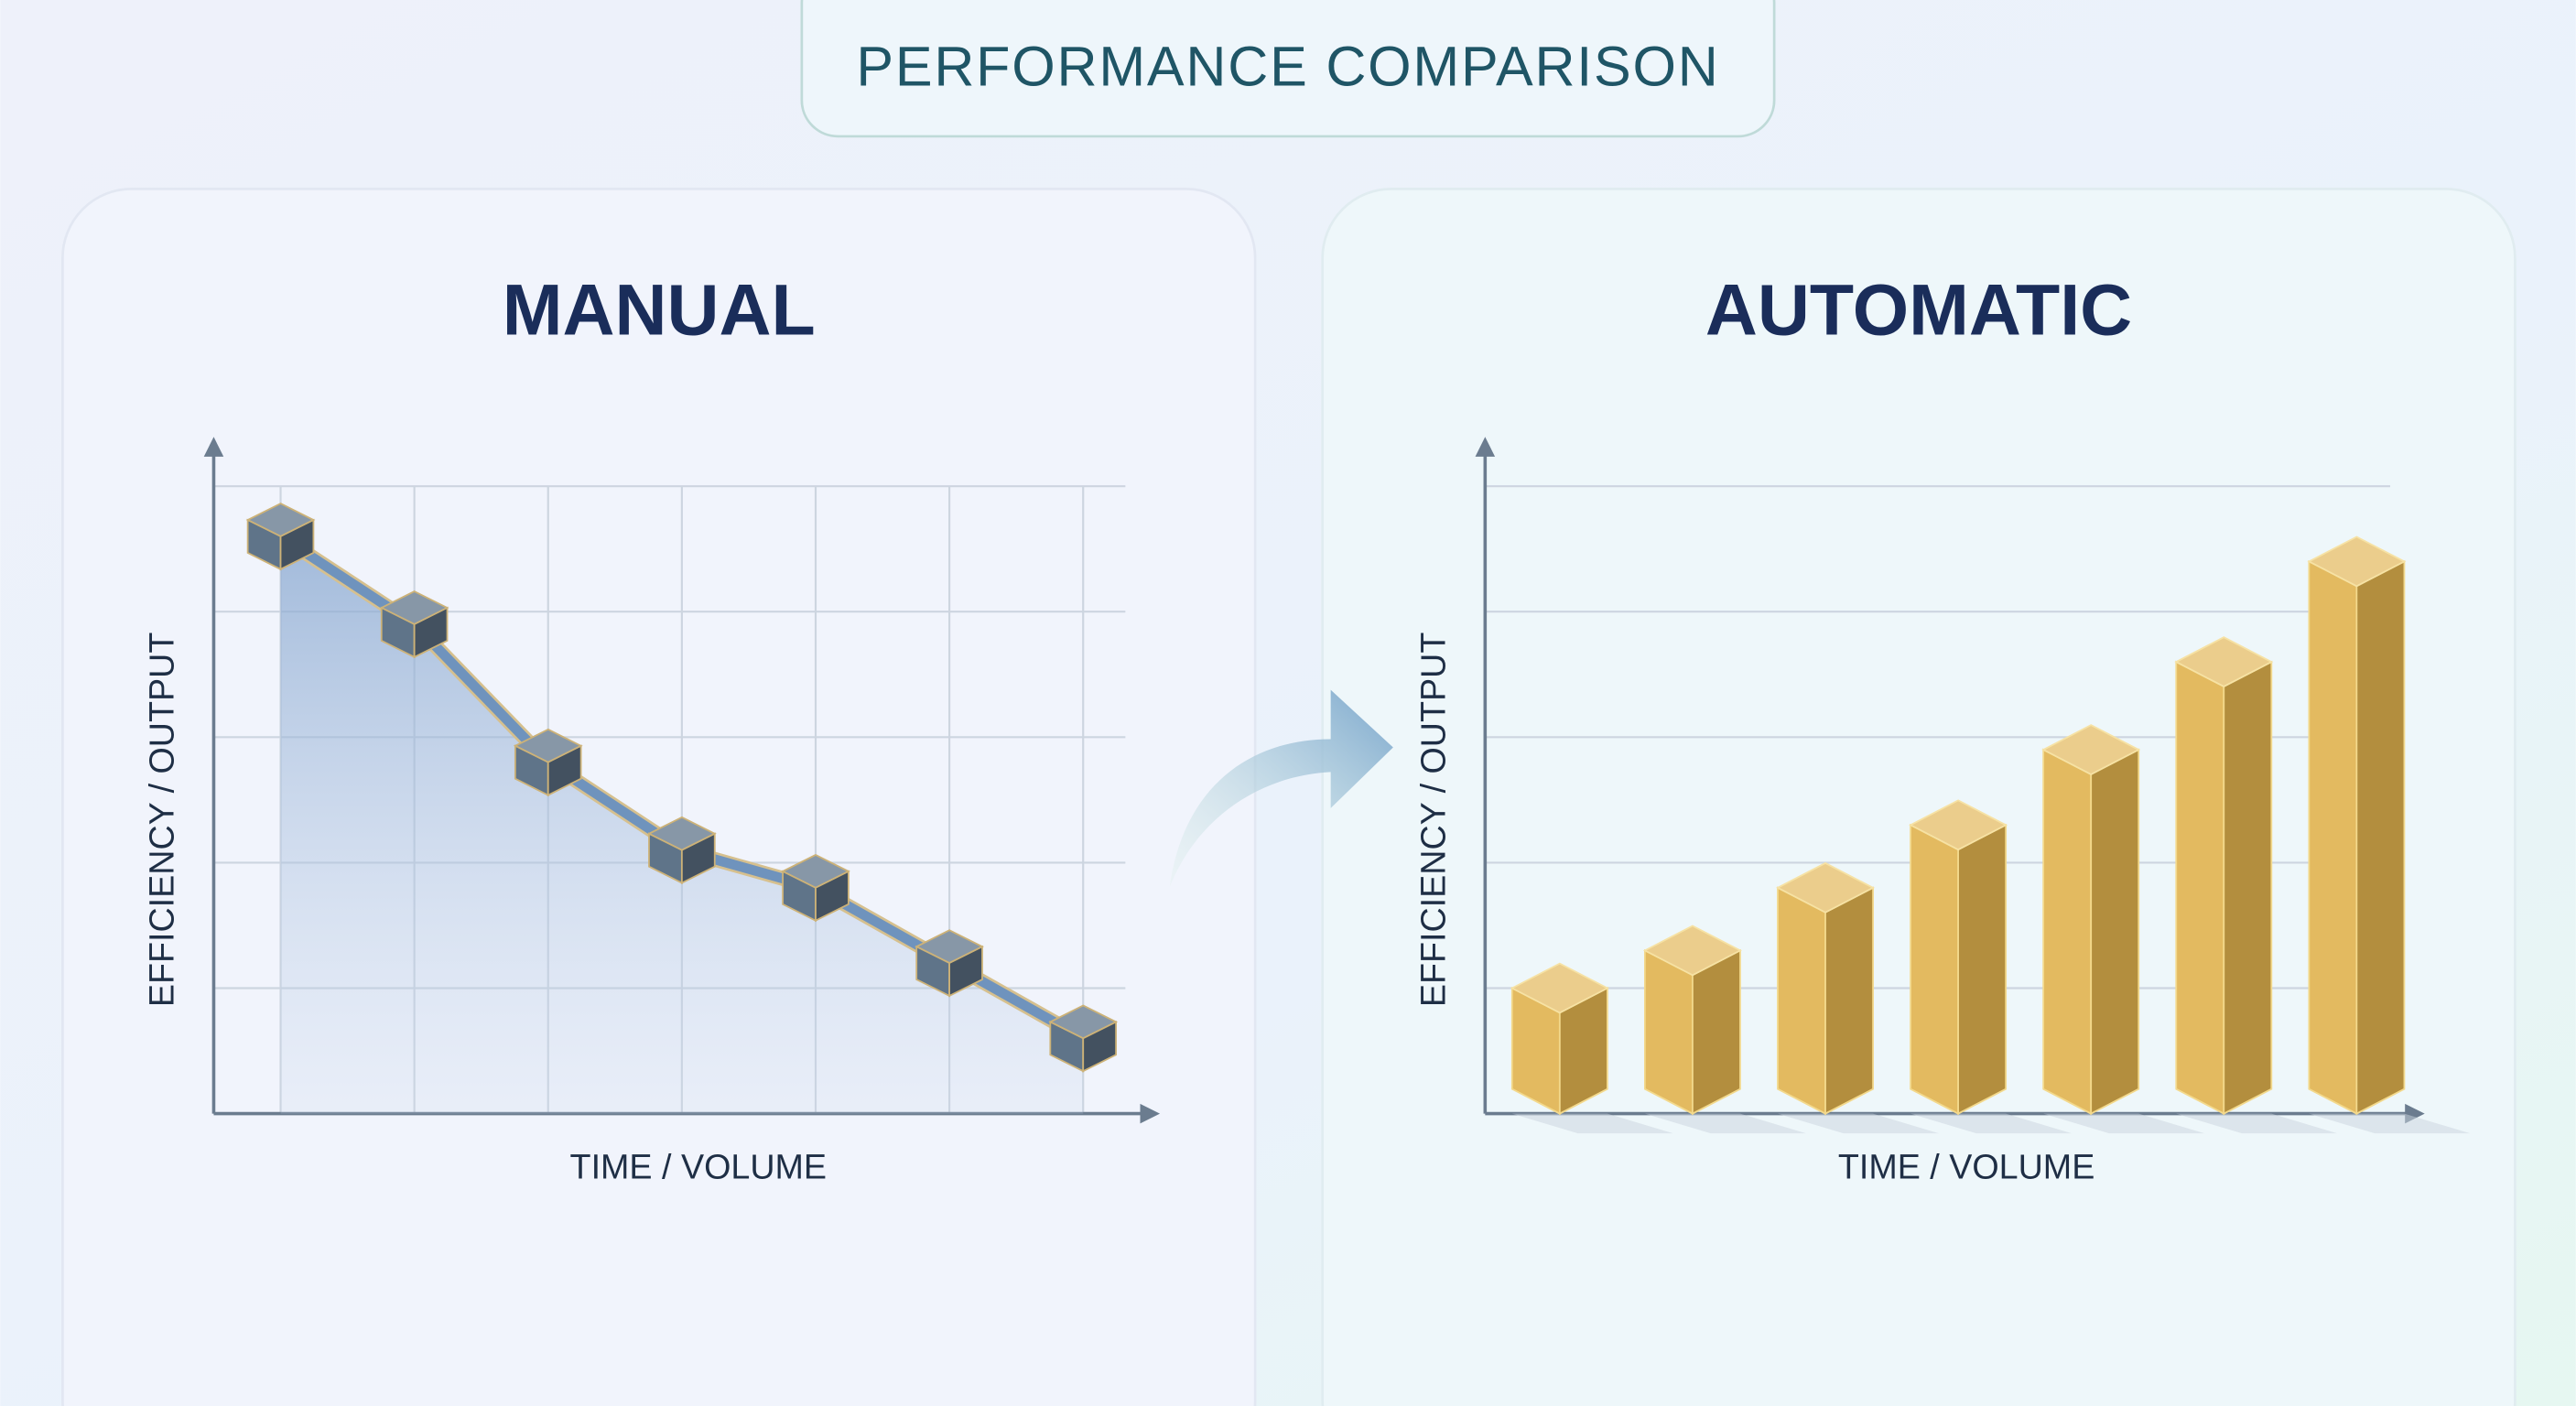 The height and width of the screenshot is (1406, 2576). I want to click on page-title: PERFORMANCE COMPARISON, so click(1288, 66).